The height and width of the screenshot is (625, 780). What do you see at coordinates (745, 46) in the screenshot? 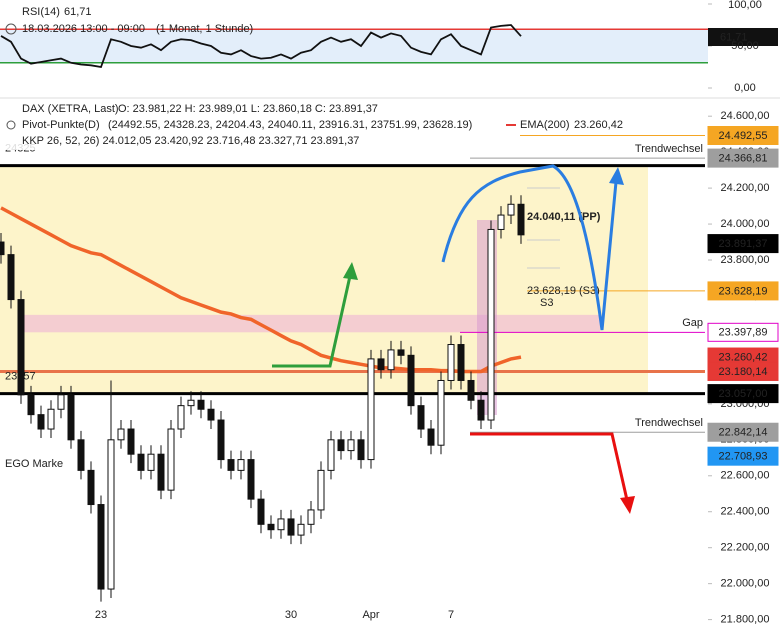
I see `y-tick-label: 50,00` at bounding box center [745, 46].